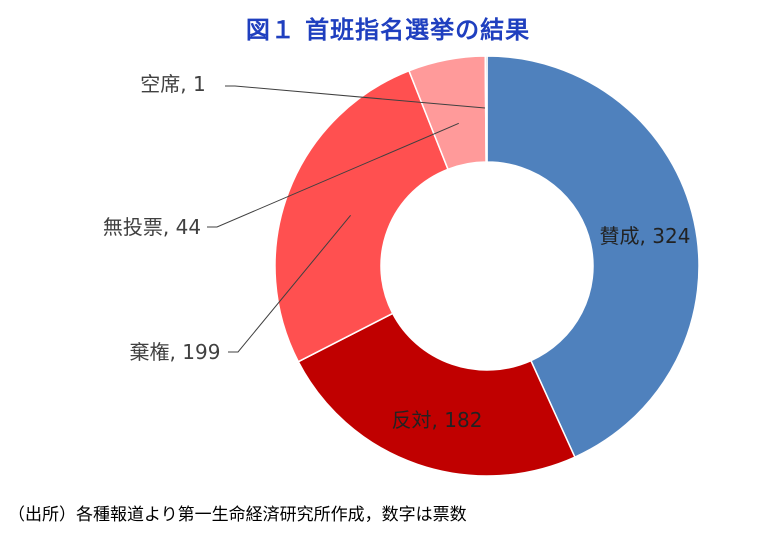 This screenshot has height=539, width=776. What do you see at coordinates (486, 109) in the screenshot?
I see `slice-kuuseki` at bounding box center [486, 109].